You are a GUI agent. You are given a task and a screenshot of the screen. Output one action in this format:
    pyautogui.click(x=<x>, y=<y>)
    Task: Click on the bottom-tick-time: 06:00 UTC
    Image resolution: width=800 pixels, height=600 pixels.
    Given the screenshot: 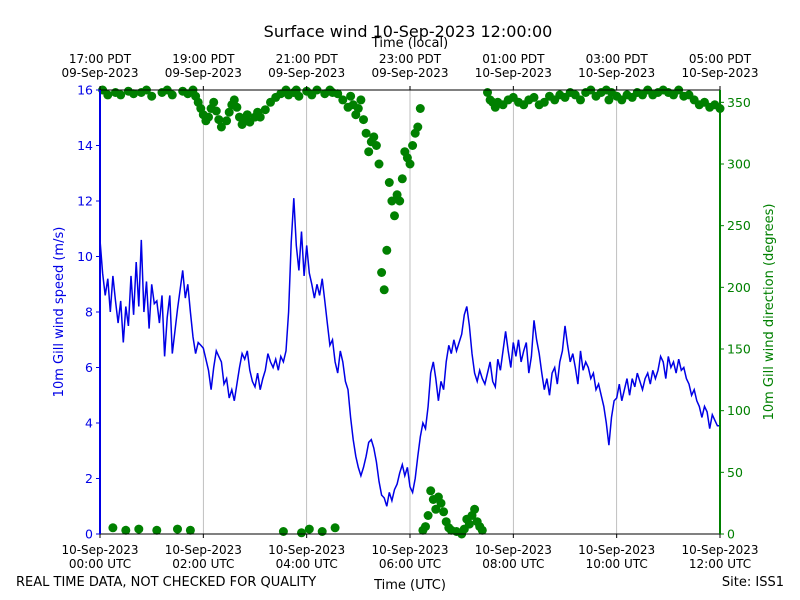 What is the action you would take?
    pyautogui.click(x=410, y=564)
    